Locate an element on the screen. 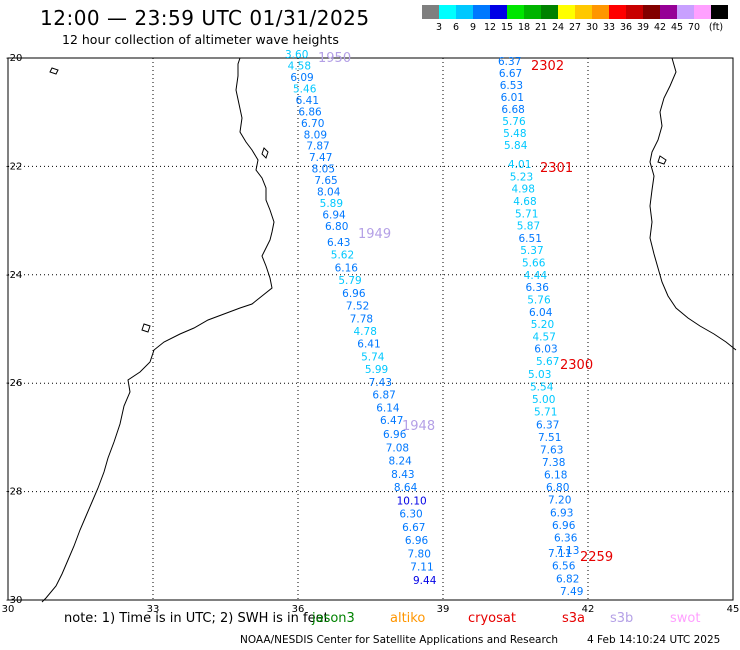 The height and width of the screenshot is (650, 740). x-tick-label: 42 is located at coordinates (588, 609).